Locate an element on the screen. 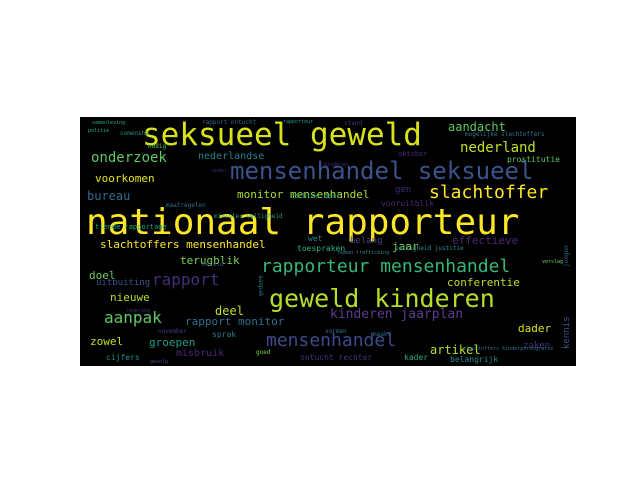 The height and width of the screenshot is (480, 640). word: rapport is located at coordinates (186, 279).